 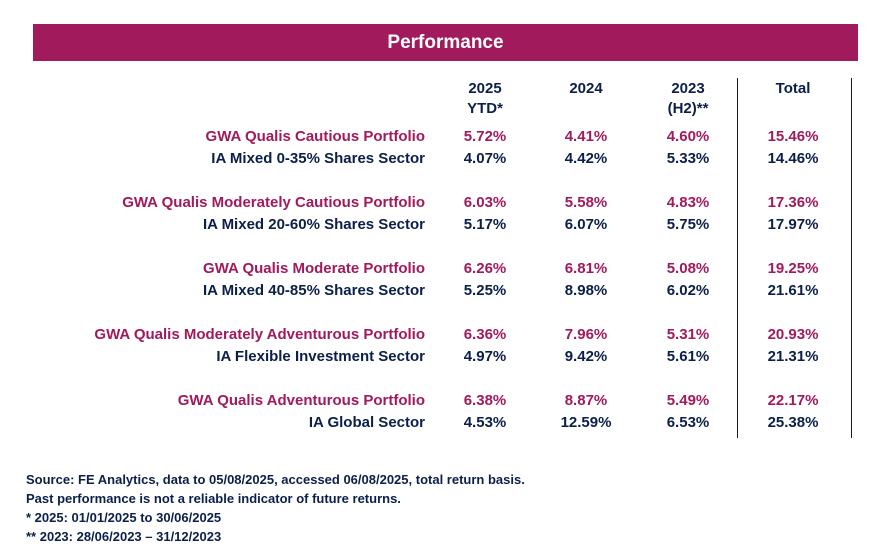 What do you see at coordinates (301, 400) in the screenshot?
I see `portfolio-name: GWA Qualis Adventurous Portfolio` at bounding box center [301, 400].